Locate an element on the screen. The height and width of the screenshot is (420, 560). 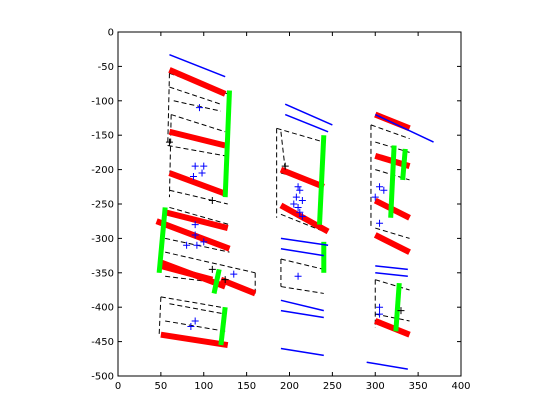
y-tick-label: -350 is located at coordinates (102, 273).